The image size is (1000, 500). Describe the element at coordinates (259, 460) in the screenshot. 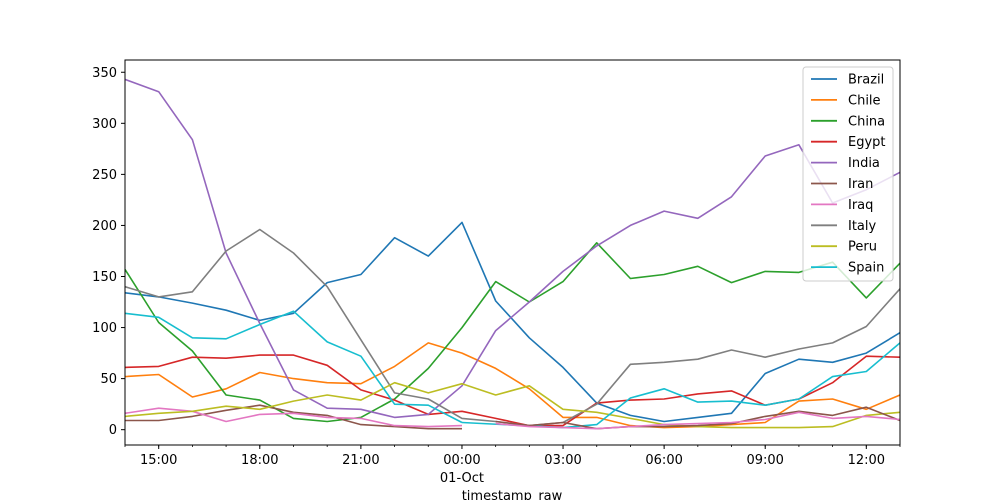

I see `x-tick-label: 18:00` at that location.